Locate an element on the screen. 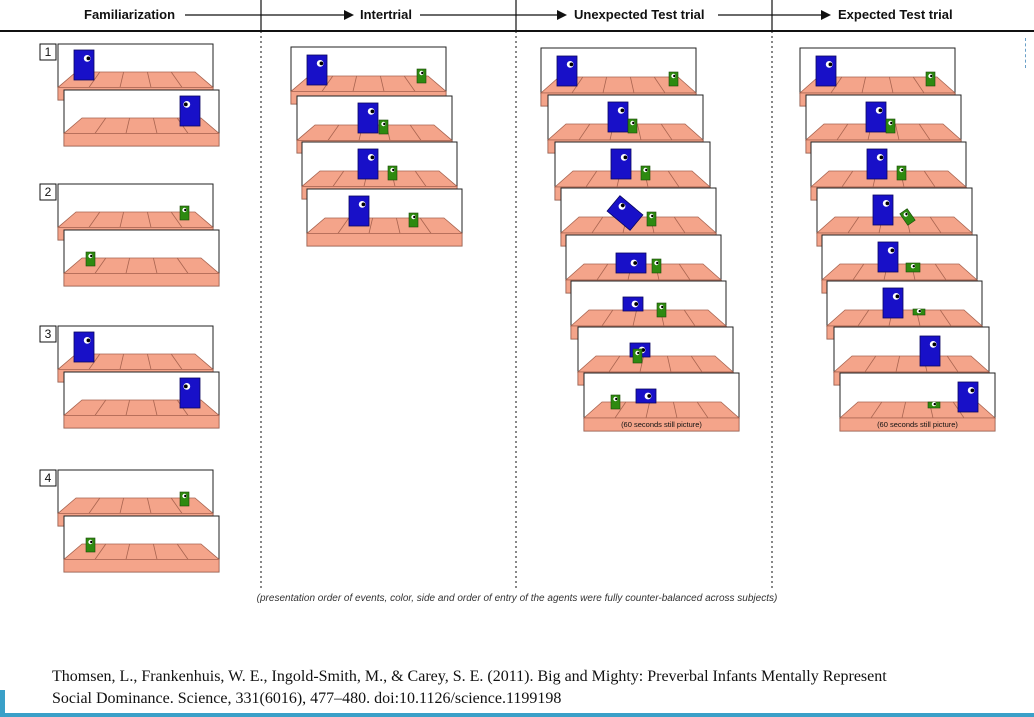  familiarization-number: 2 is located at coordinates (48, 192).